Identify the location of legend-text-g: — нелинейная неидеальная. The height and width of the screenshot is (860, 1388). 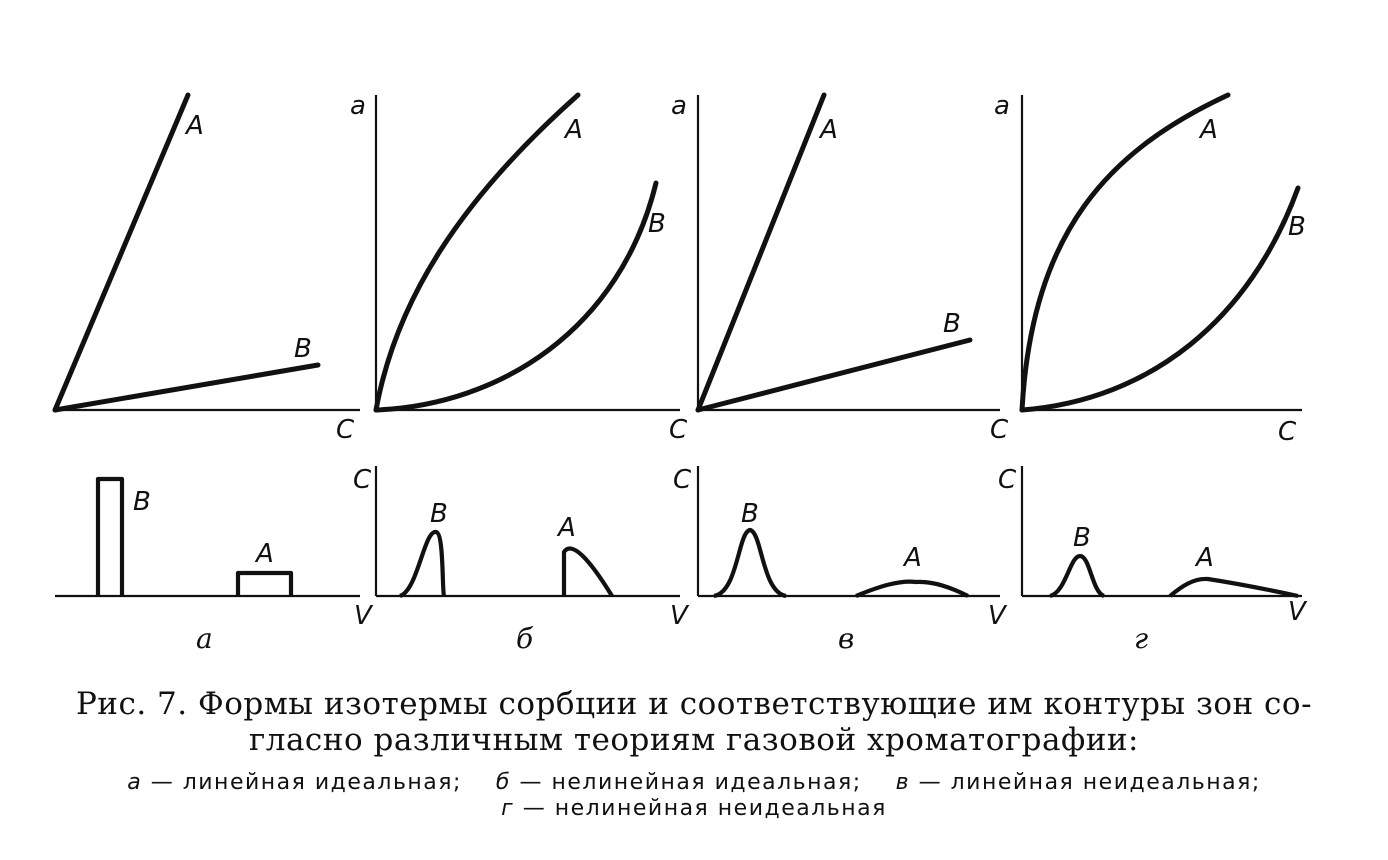
(704, 808).